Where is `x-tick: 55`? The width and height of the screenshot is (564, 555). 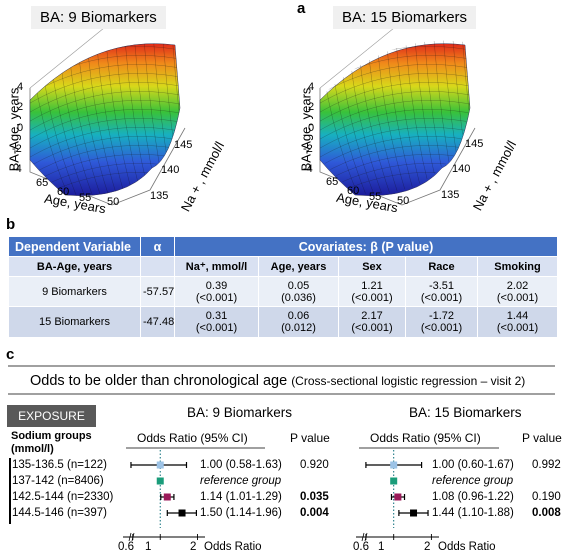 x-tick: 55 is located at coordinates (85, 198).